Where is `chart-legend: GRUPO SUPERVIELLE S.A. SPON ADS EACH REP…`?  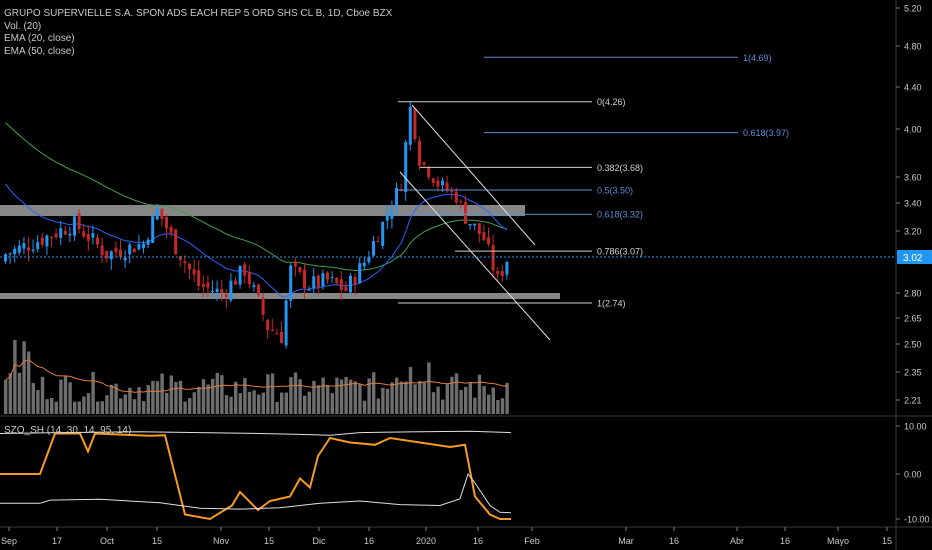 chart-legend: GRUPO SUPERVIELLE S.A. SPON ADS EACH REP… is located at coordinates (198, 33).